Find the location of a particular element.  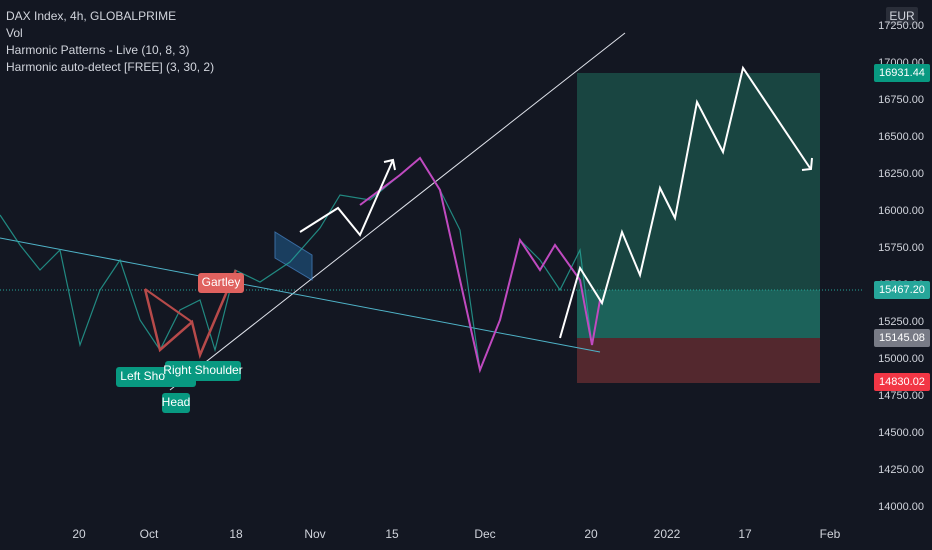

time-tick: 15 is located at coordinates (392, 534).